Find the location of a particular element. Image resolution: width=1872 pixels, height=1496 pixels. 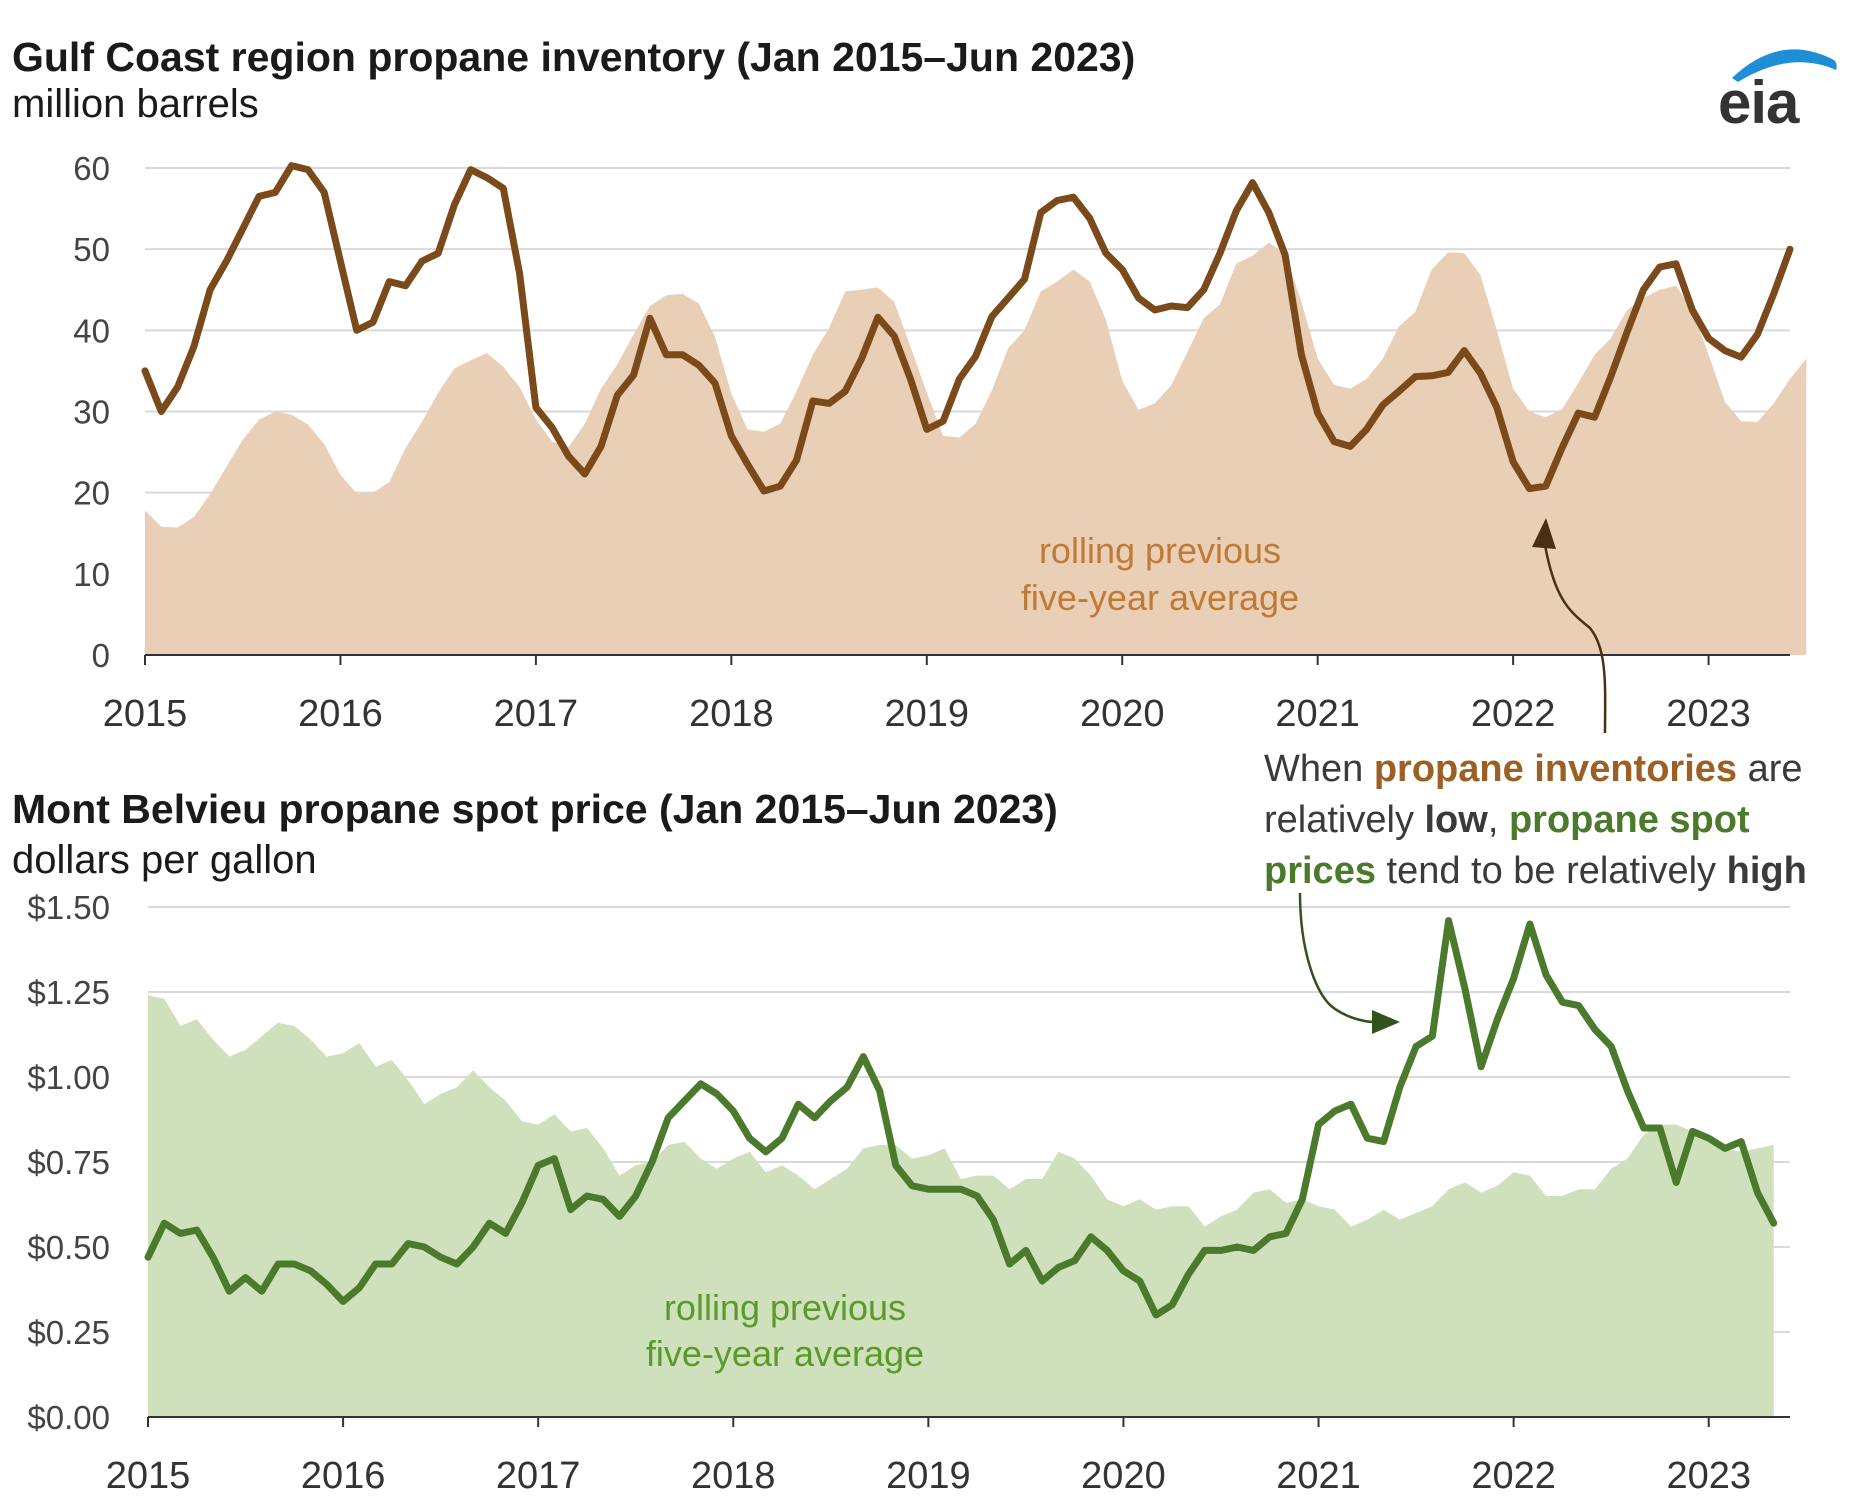

eia-logo: eia is located at coordinates (1758, 102).